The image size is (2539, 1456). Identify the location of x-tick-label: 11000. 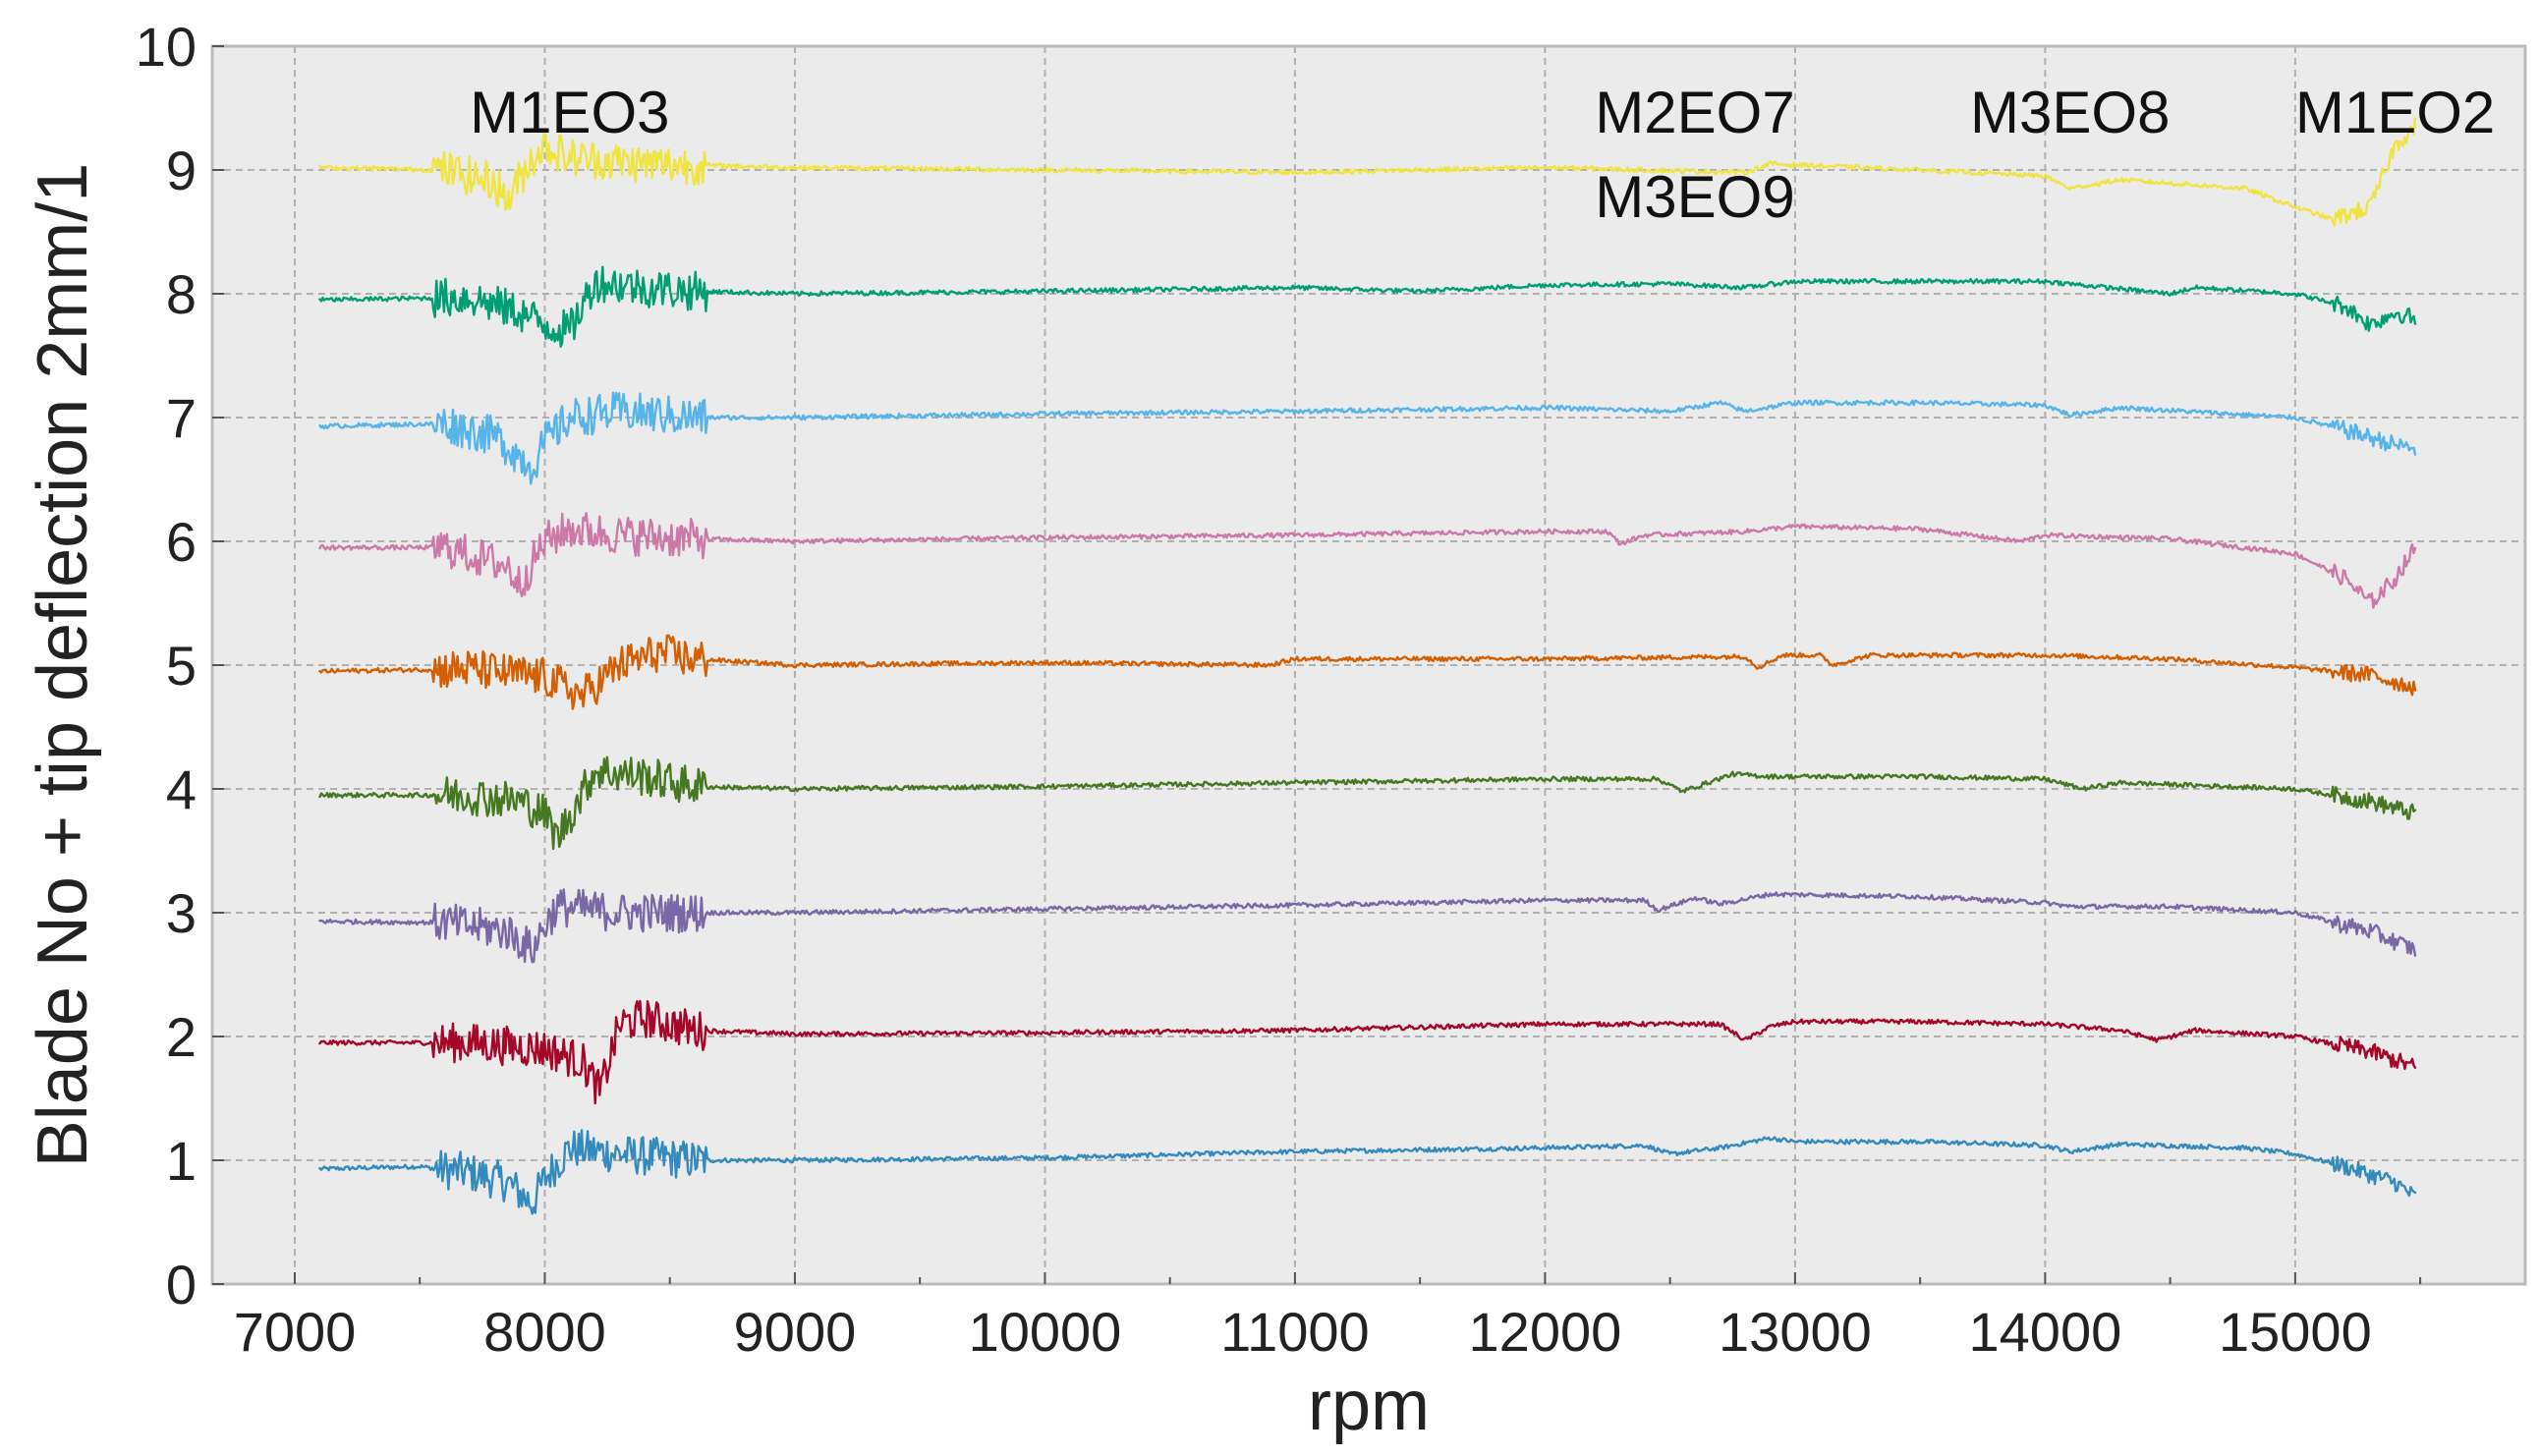
(1295, 1332).